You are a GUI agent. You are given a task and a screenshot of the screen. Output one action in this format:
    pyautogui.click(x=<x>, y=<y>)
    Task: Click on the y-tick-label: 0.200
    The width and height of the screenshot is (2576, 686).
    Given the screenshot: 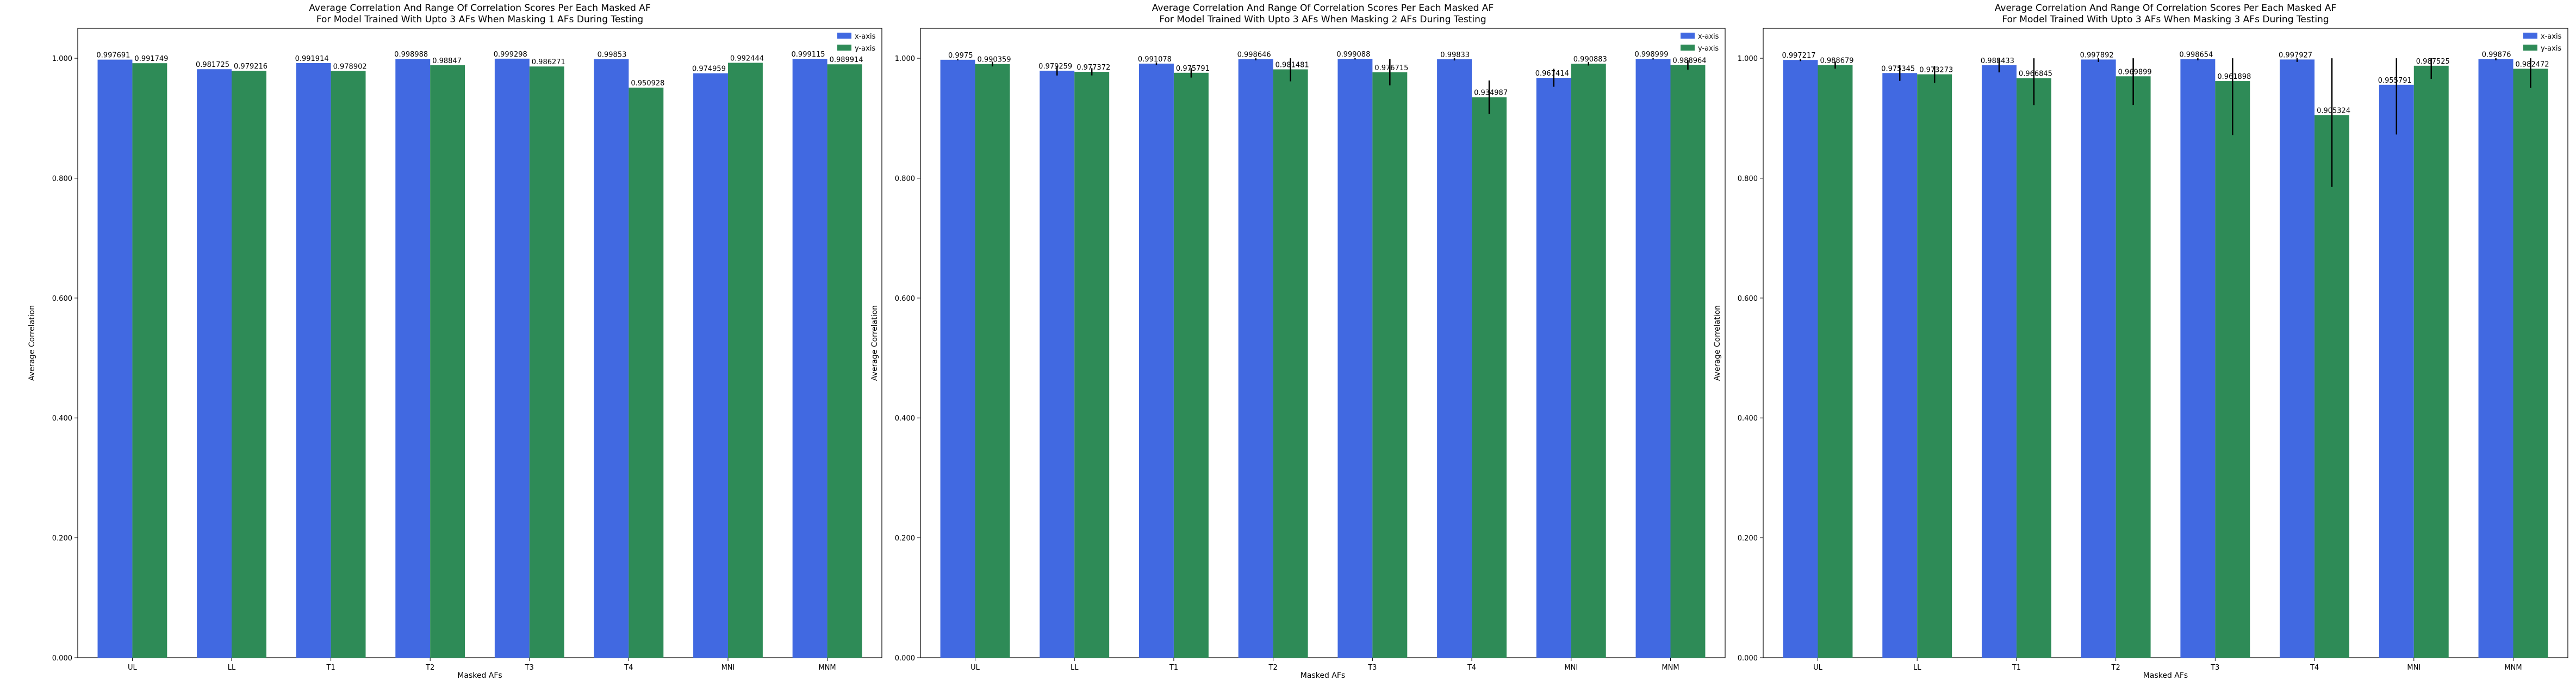 What is the action you would take?
    pyautogui.click(x=1748, y=539)
    